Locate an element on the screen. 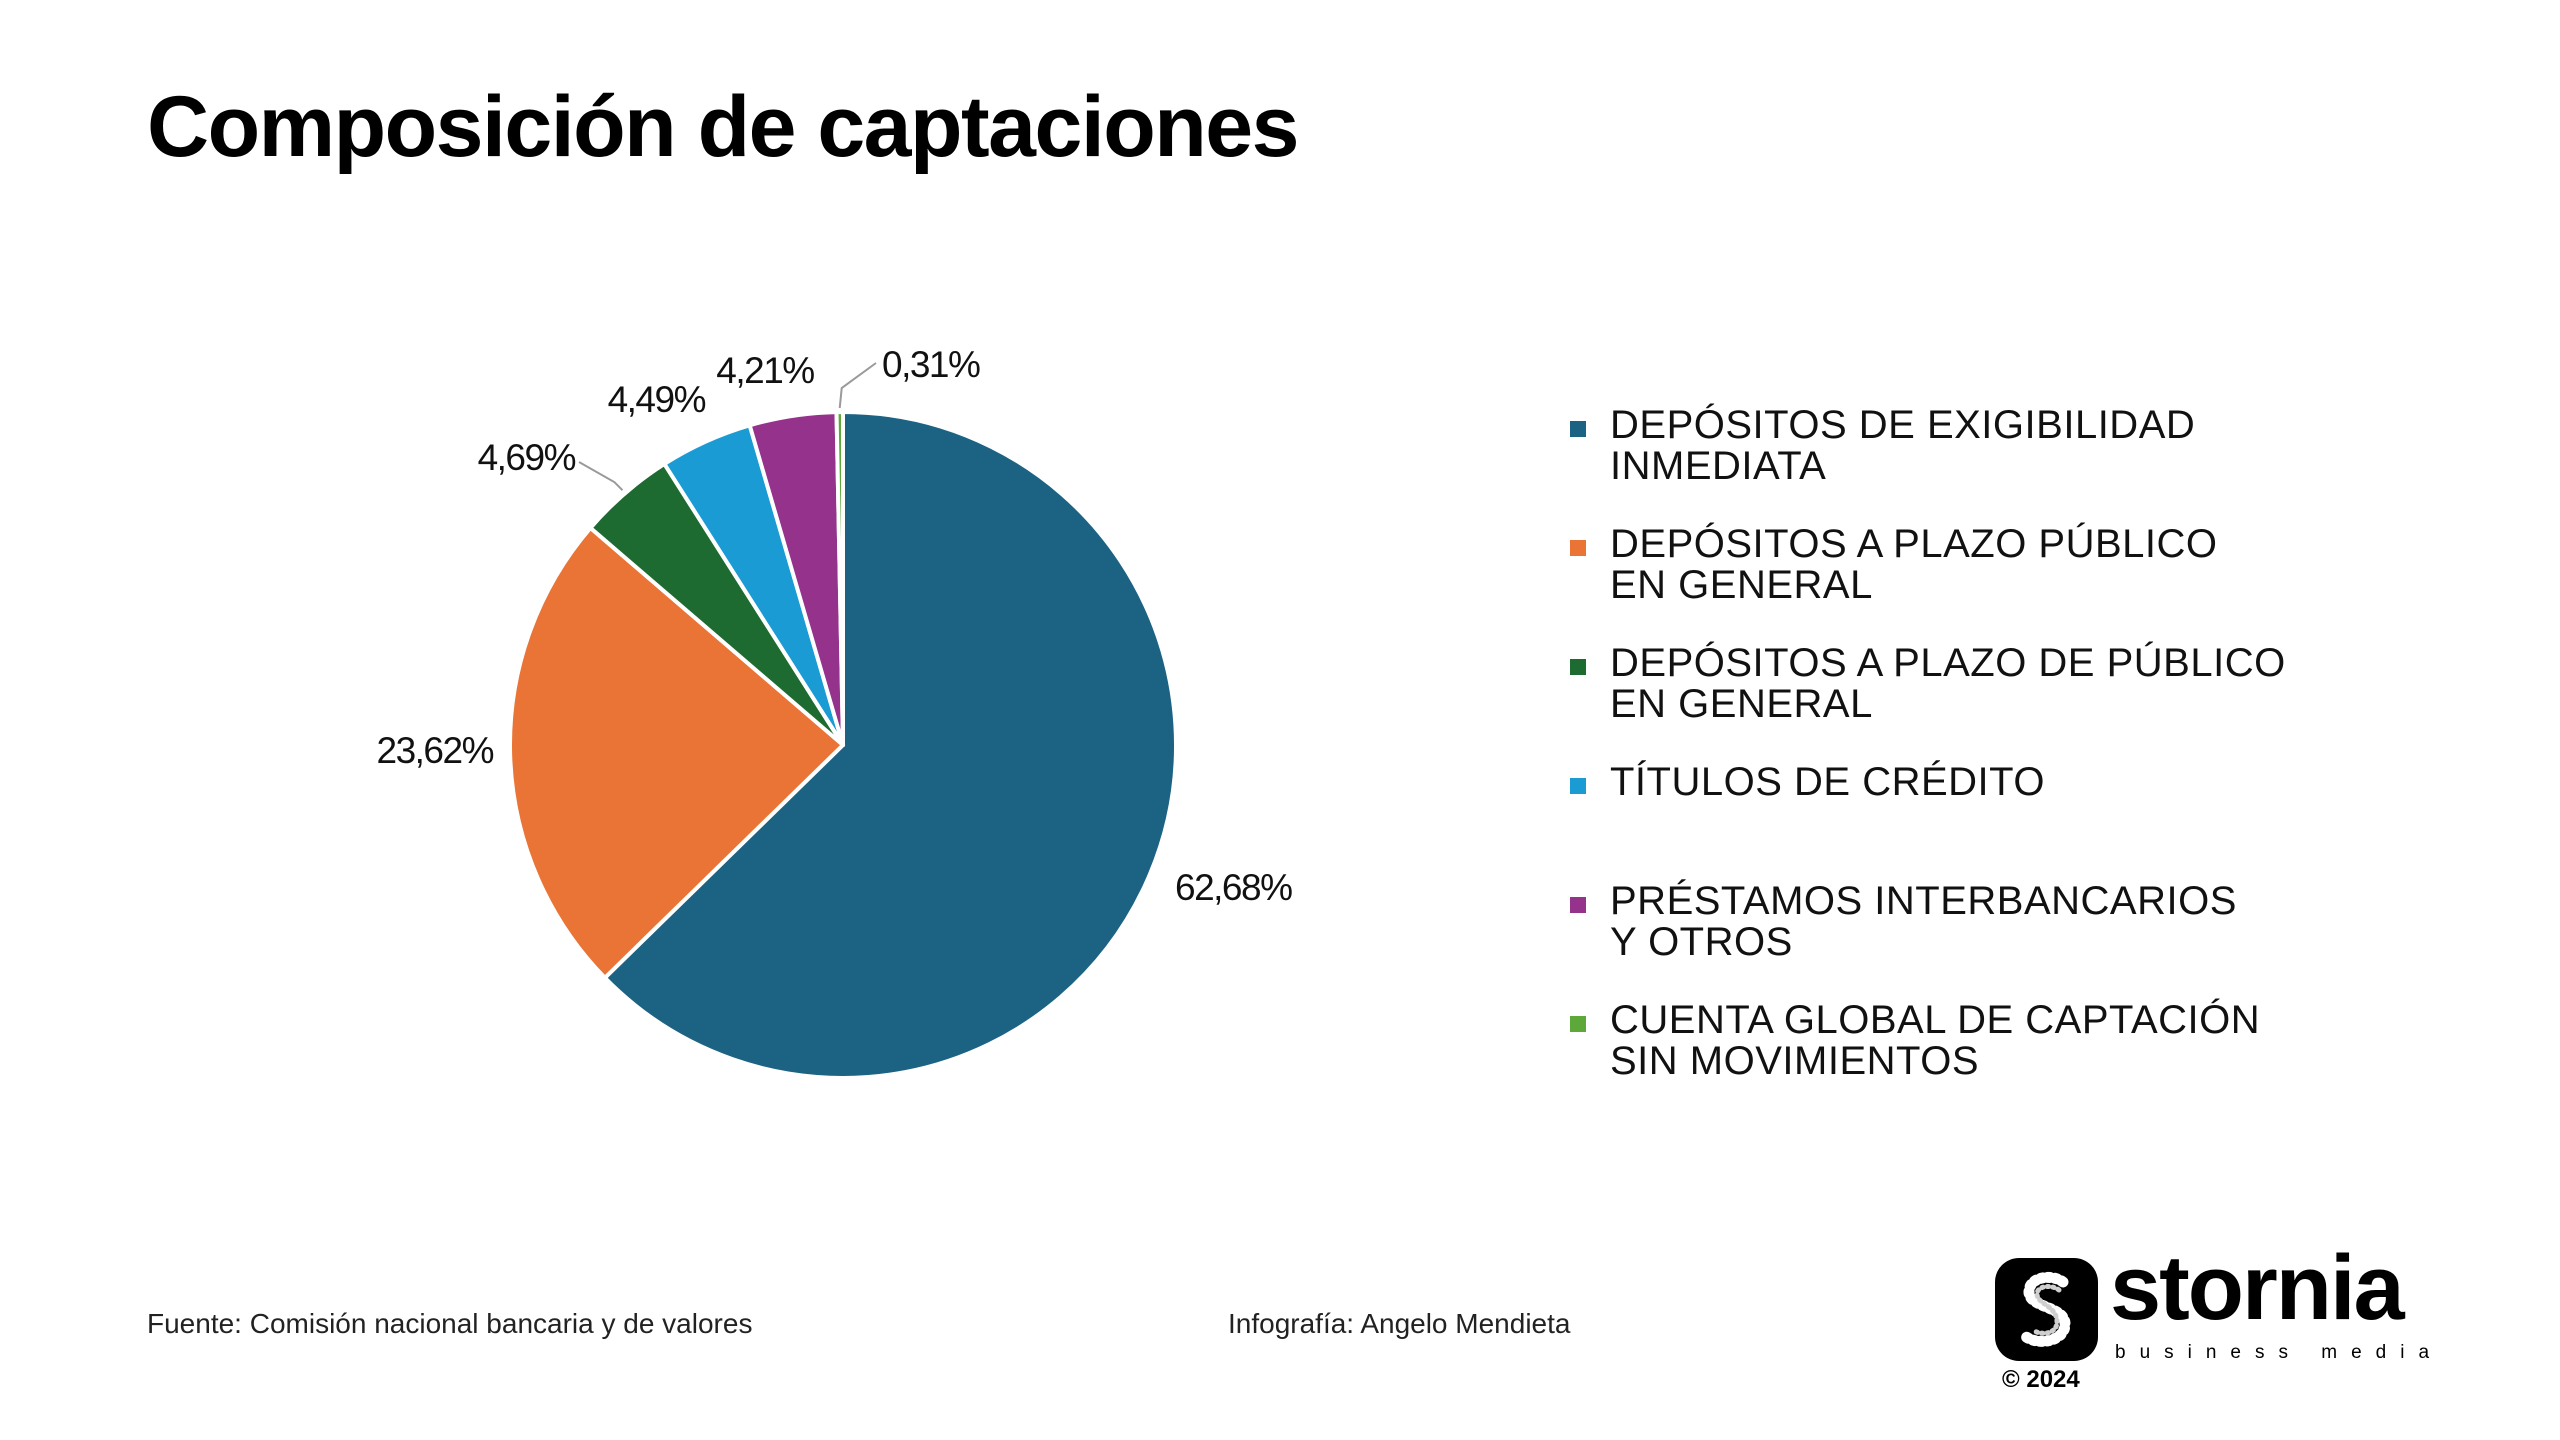 The height and width of the screenshot is (1440, 2560). legend-item: TÍTULOS DE CRÉDITO is located at coordinates (1970, 821).